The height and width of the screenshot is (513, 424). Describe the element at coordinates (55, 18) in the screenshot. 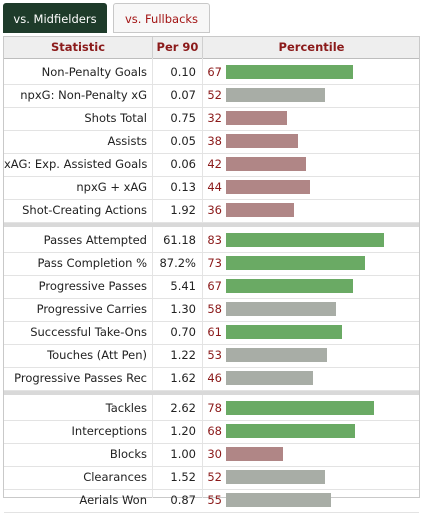

I see `tab-vs-midfielders: vs. Midfielders` at that location.